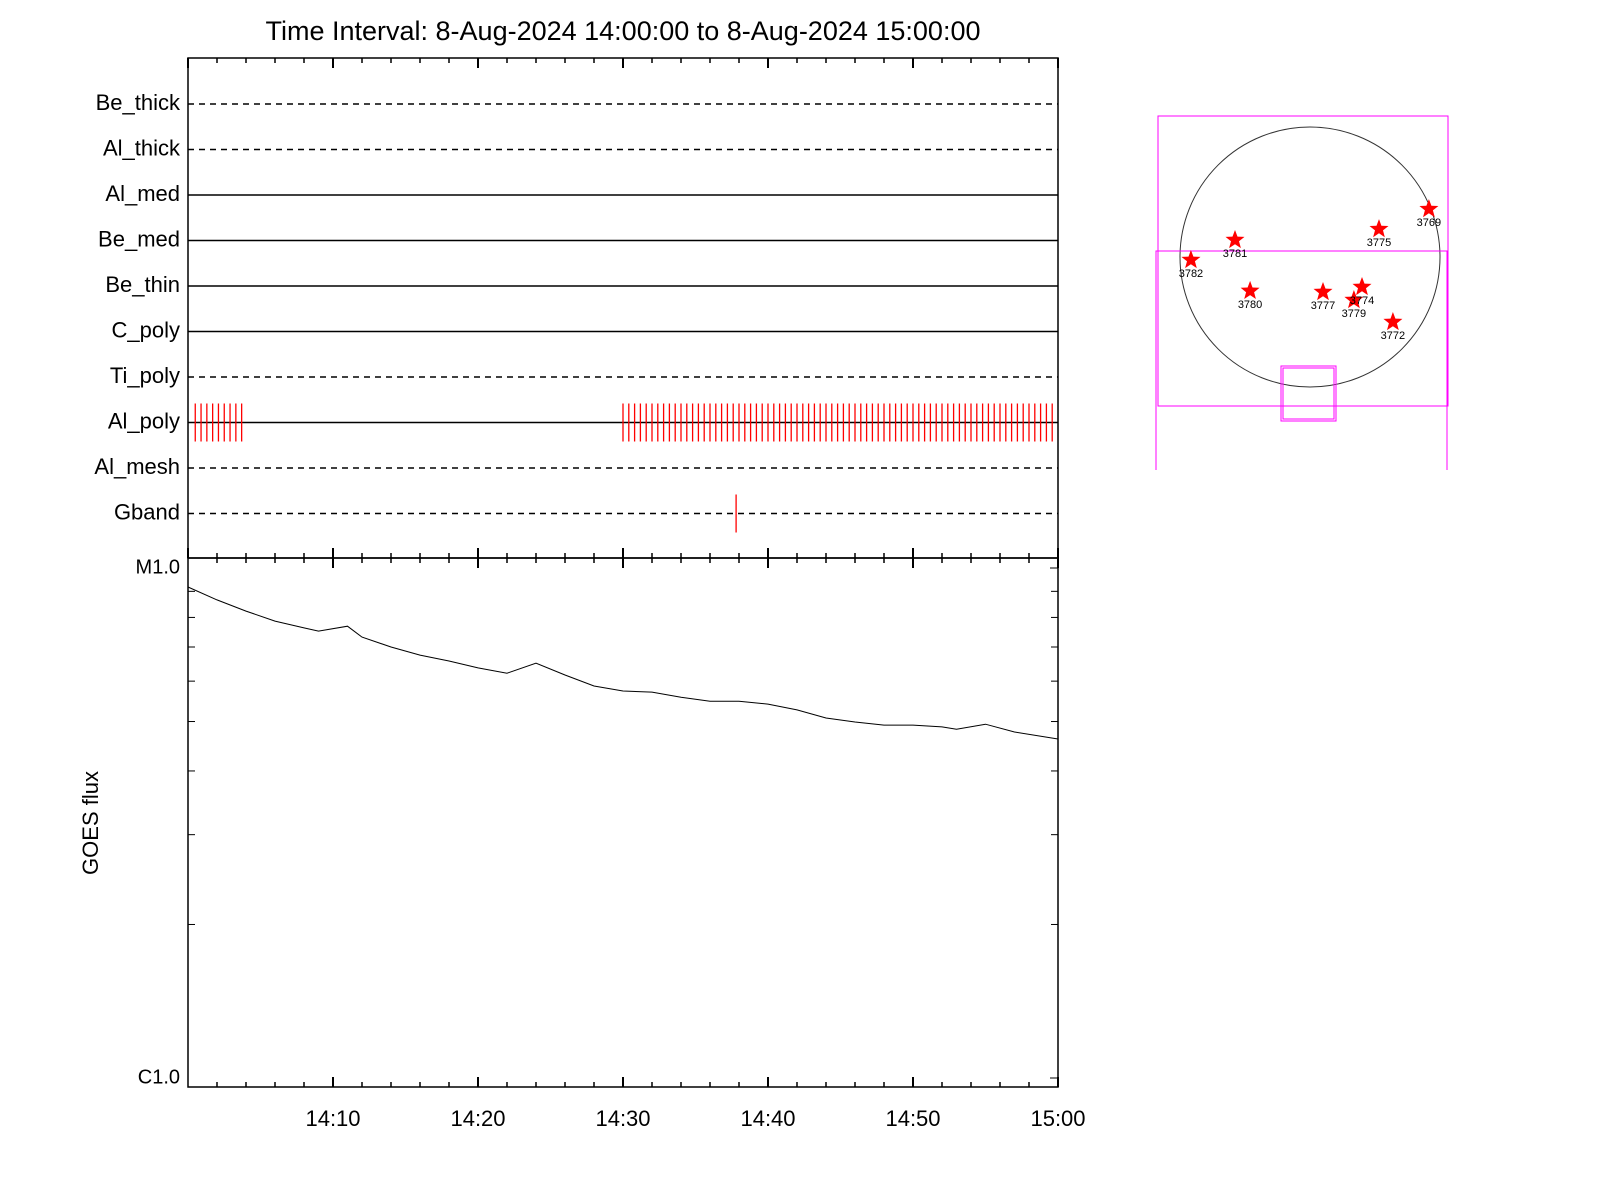  Describe the element at coordinates (1429, 223) in the screenshot. I see `region-label: 3769` at that location.